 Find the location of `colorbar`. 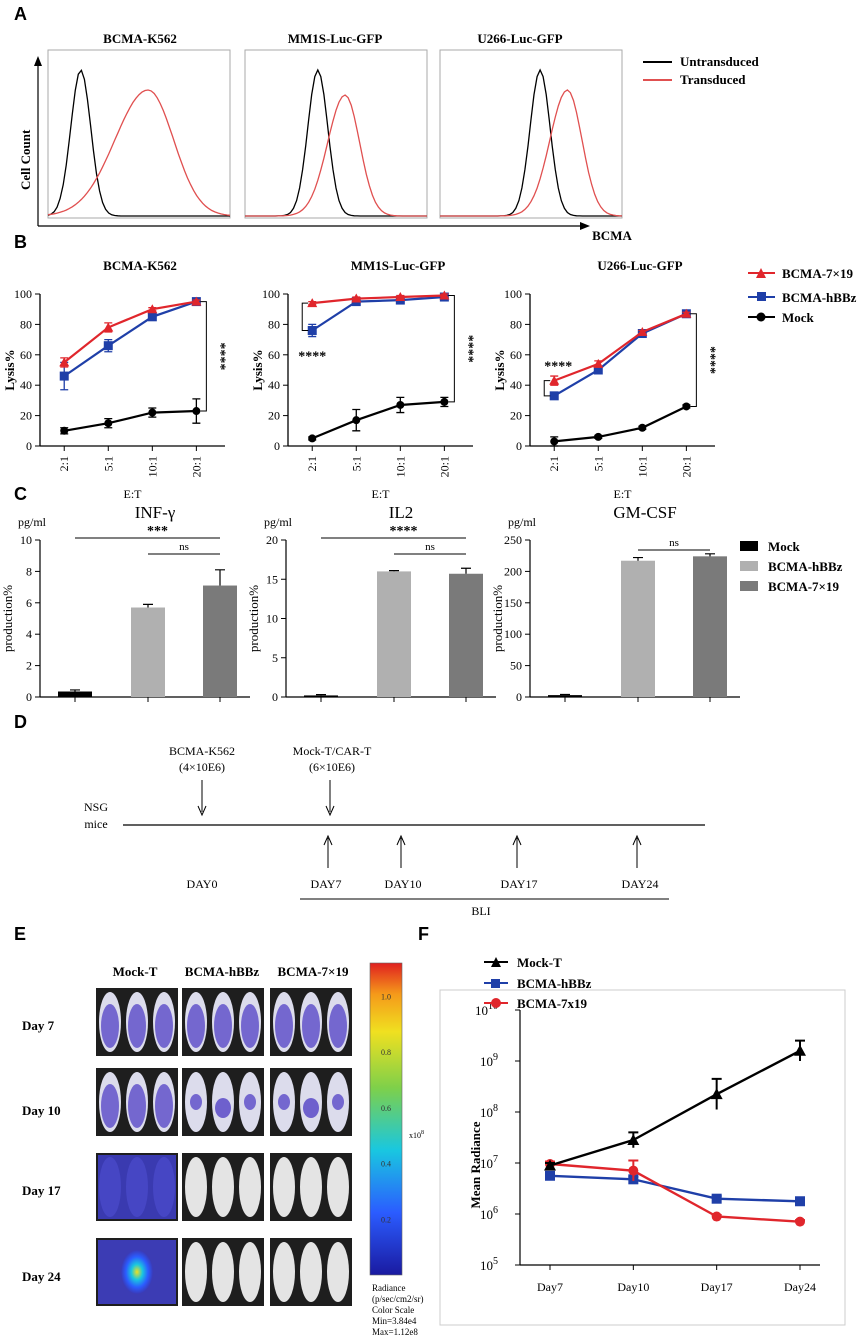

colorbar is located at coordinates (386, 1119).